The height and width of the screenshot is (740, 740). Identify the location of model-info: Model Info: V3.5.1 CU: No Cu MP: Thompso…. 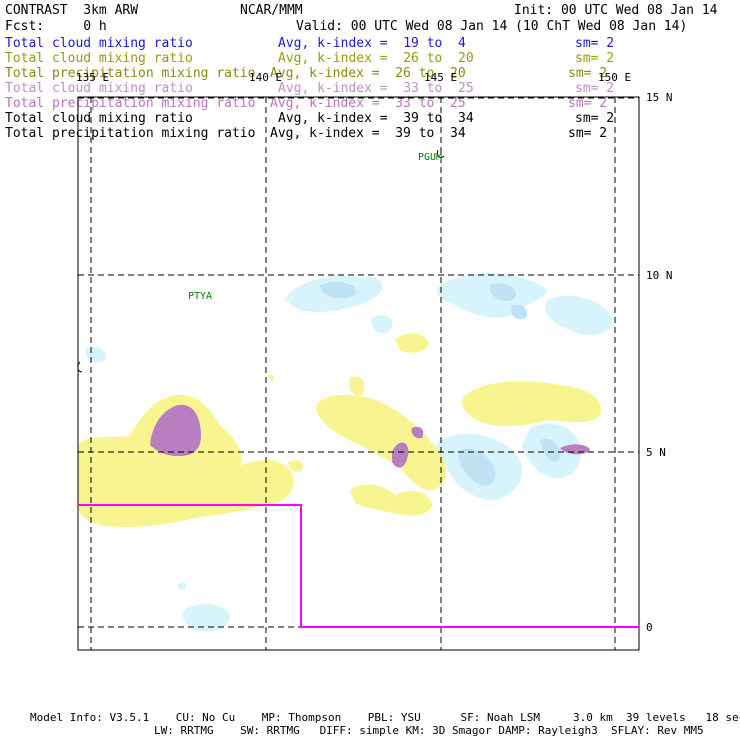
(385, 717).